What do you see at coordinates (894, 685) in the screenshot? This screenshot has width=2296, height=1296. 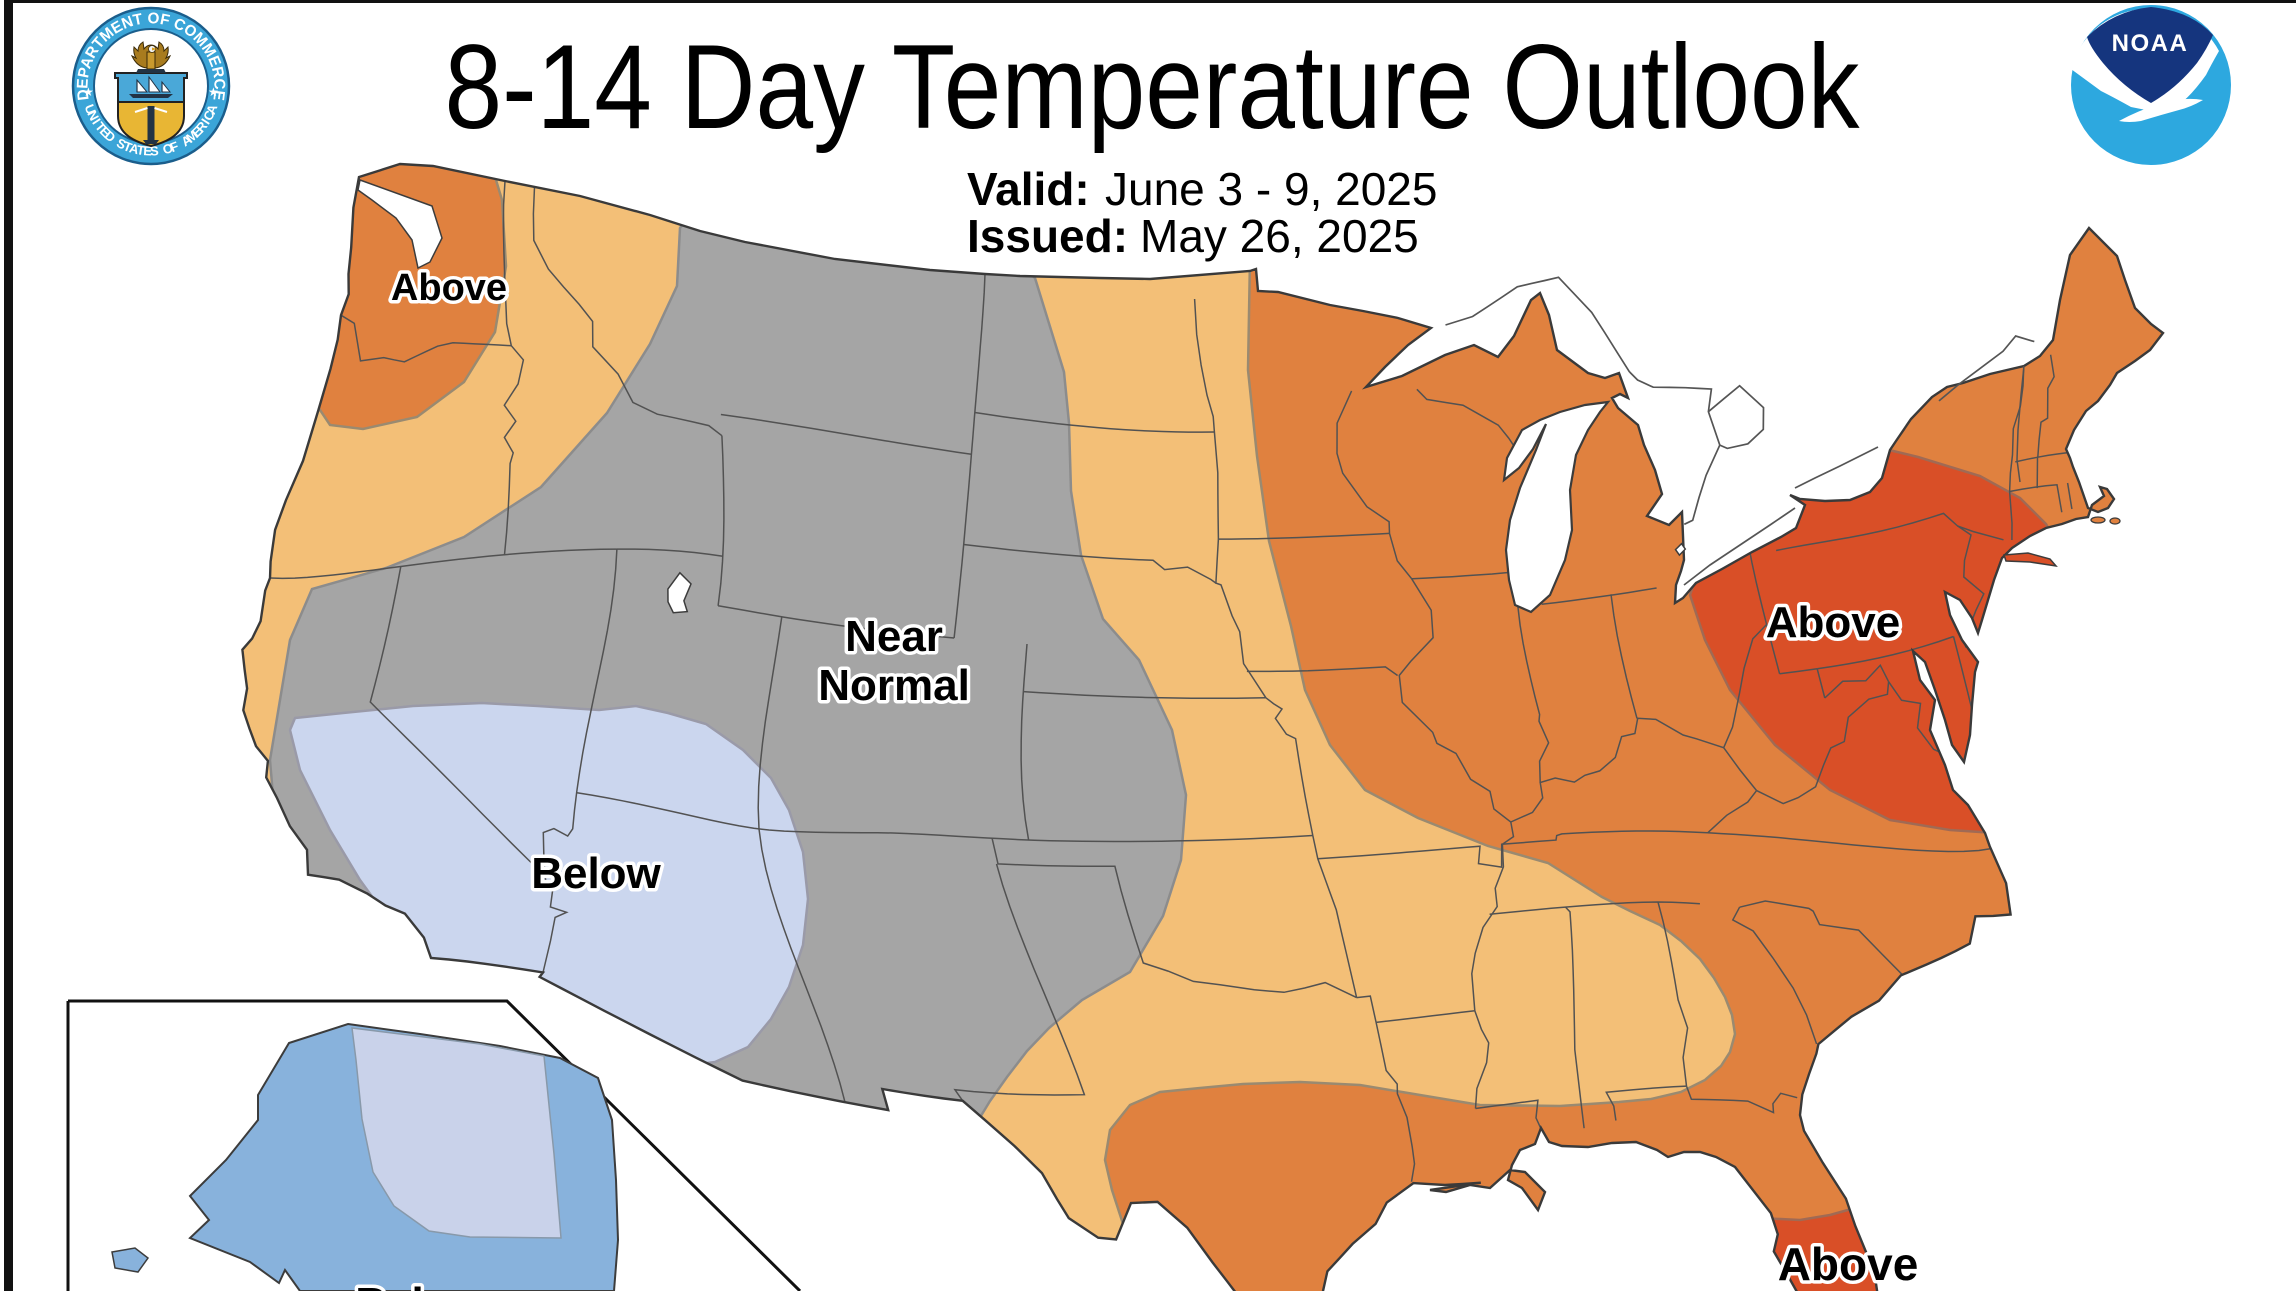 I see `svg-text: Normal` at bounding box center [894, 685].